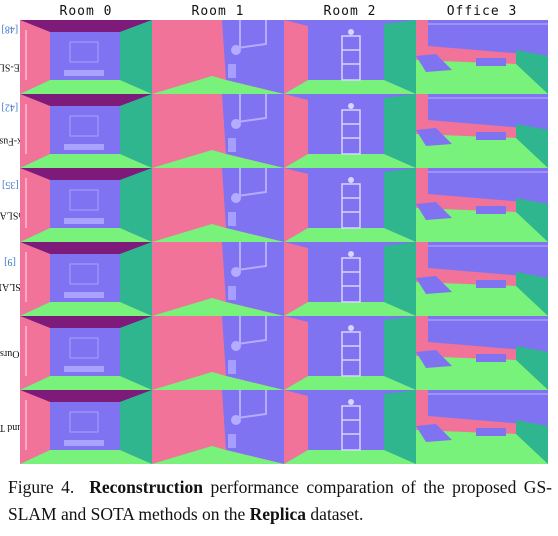  I want to click on citation: [35], so click(10, 184).